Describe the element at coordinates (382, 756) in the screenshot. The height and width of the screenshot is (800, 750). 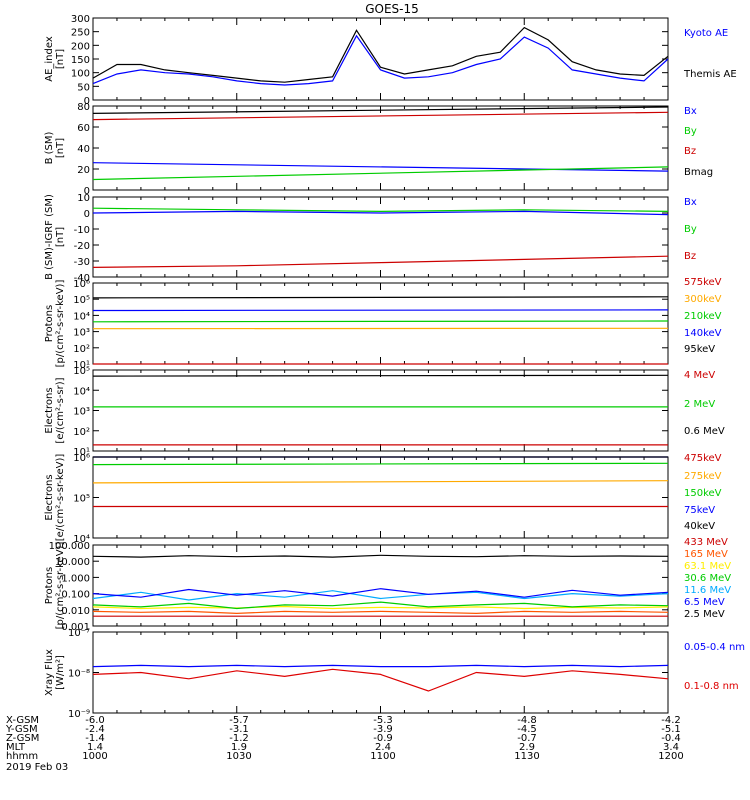
I see `footer-value: 1100` at that location.